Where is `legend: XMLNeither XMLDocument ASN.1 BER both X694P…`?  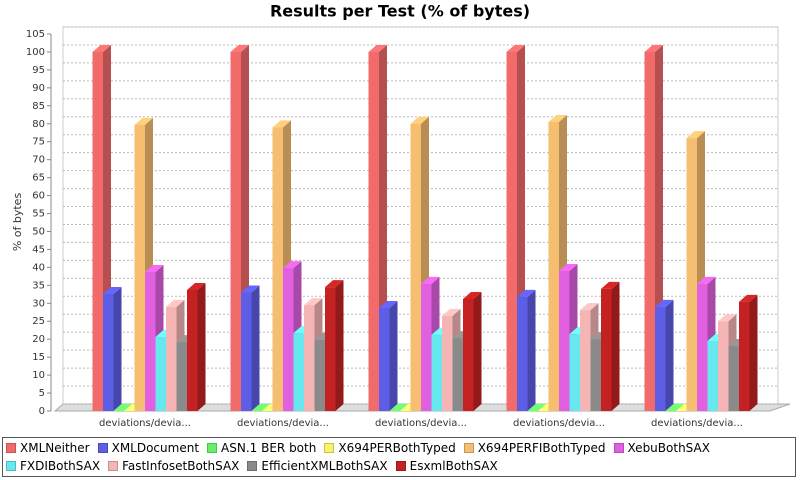
legend: XMLNeither XMLDocument ASN.1 BER both X694P… is located at coordinates (399, 457).